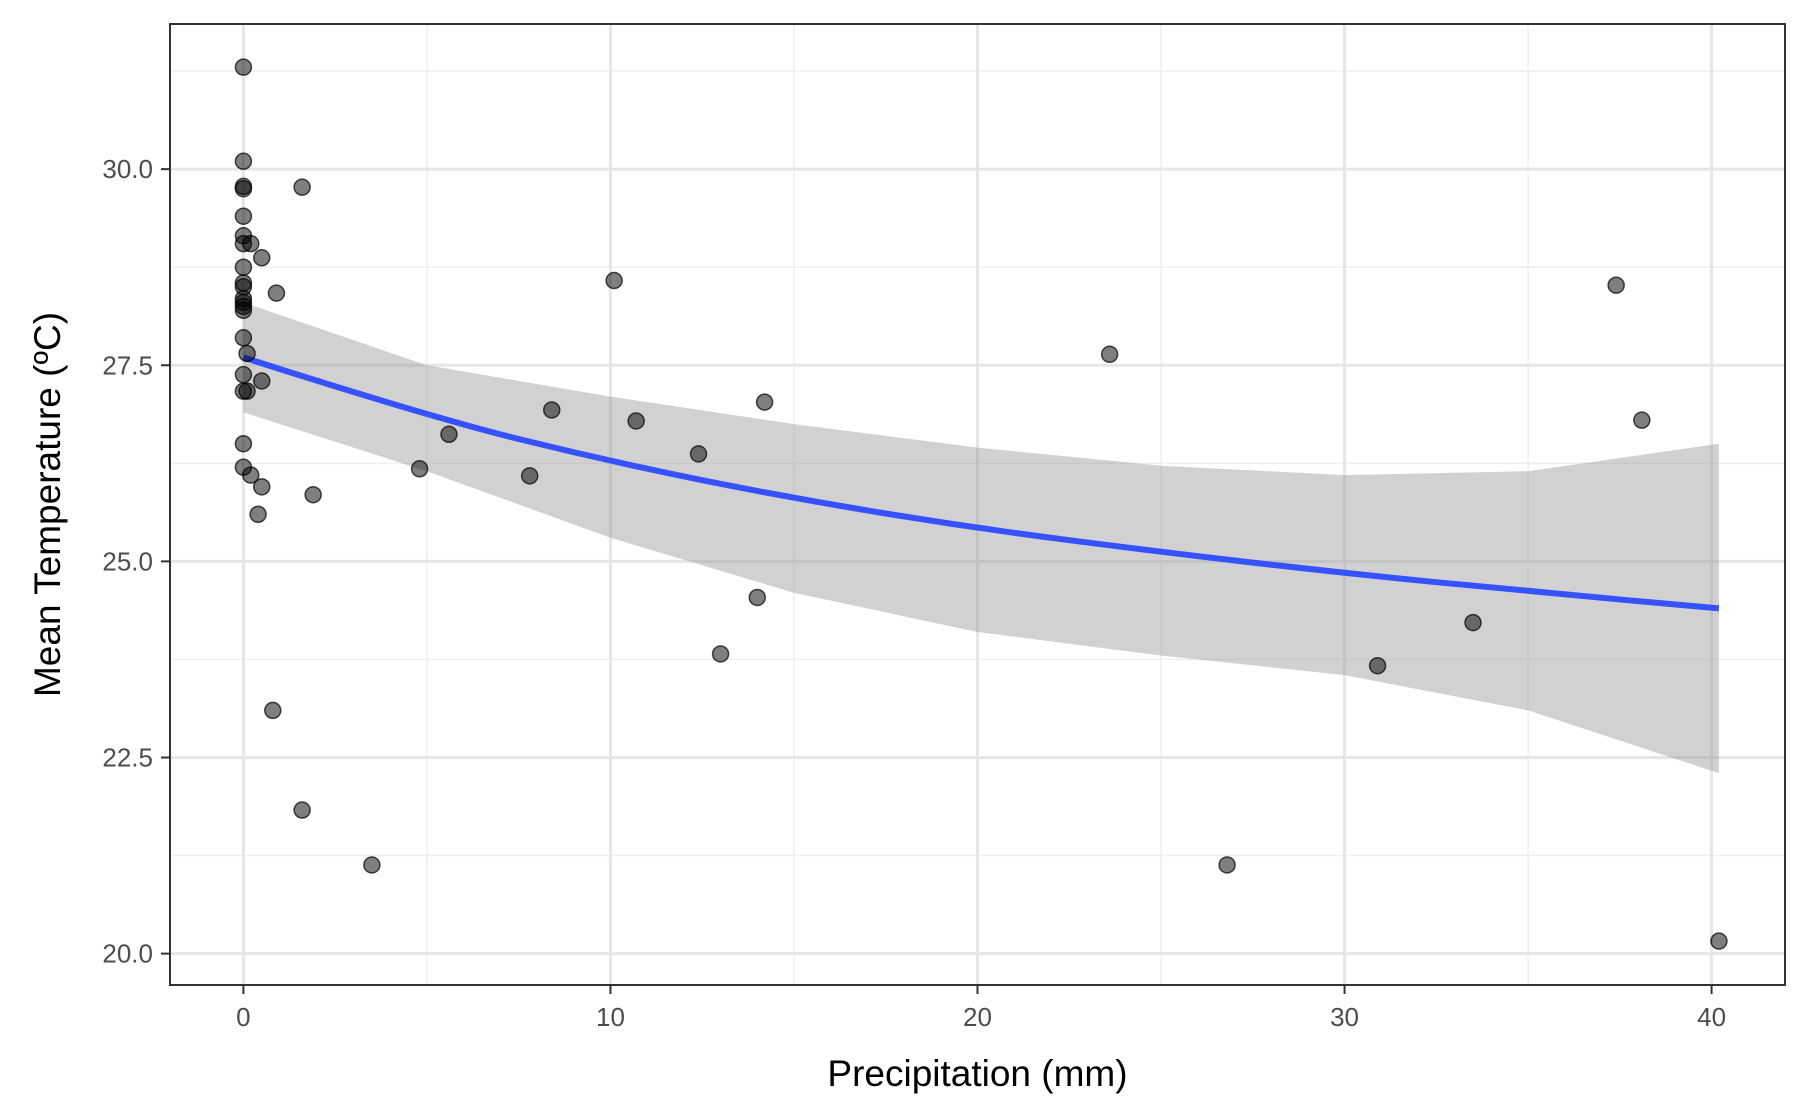 Image resolution: width=1800 pixels, height=1113 pixels. What do you see at coordinates (243, 1017) in the screenshot?
I see `x-tick-label: 0` at bounding box center [243, 1017].